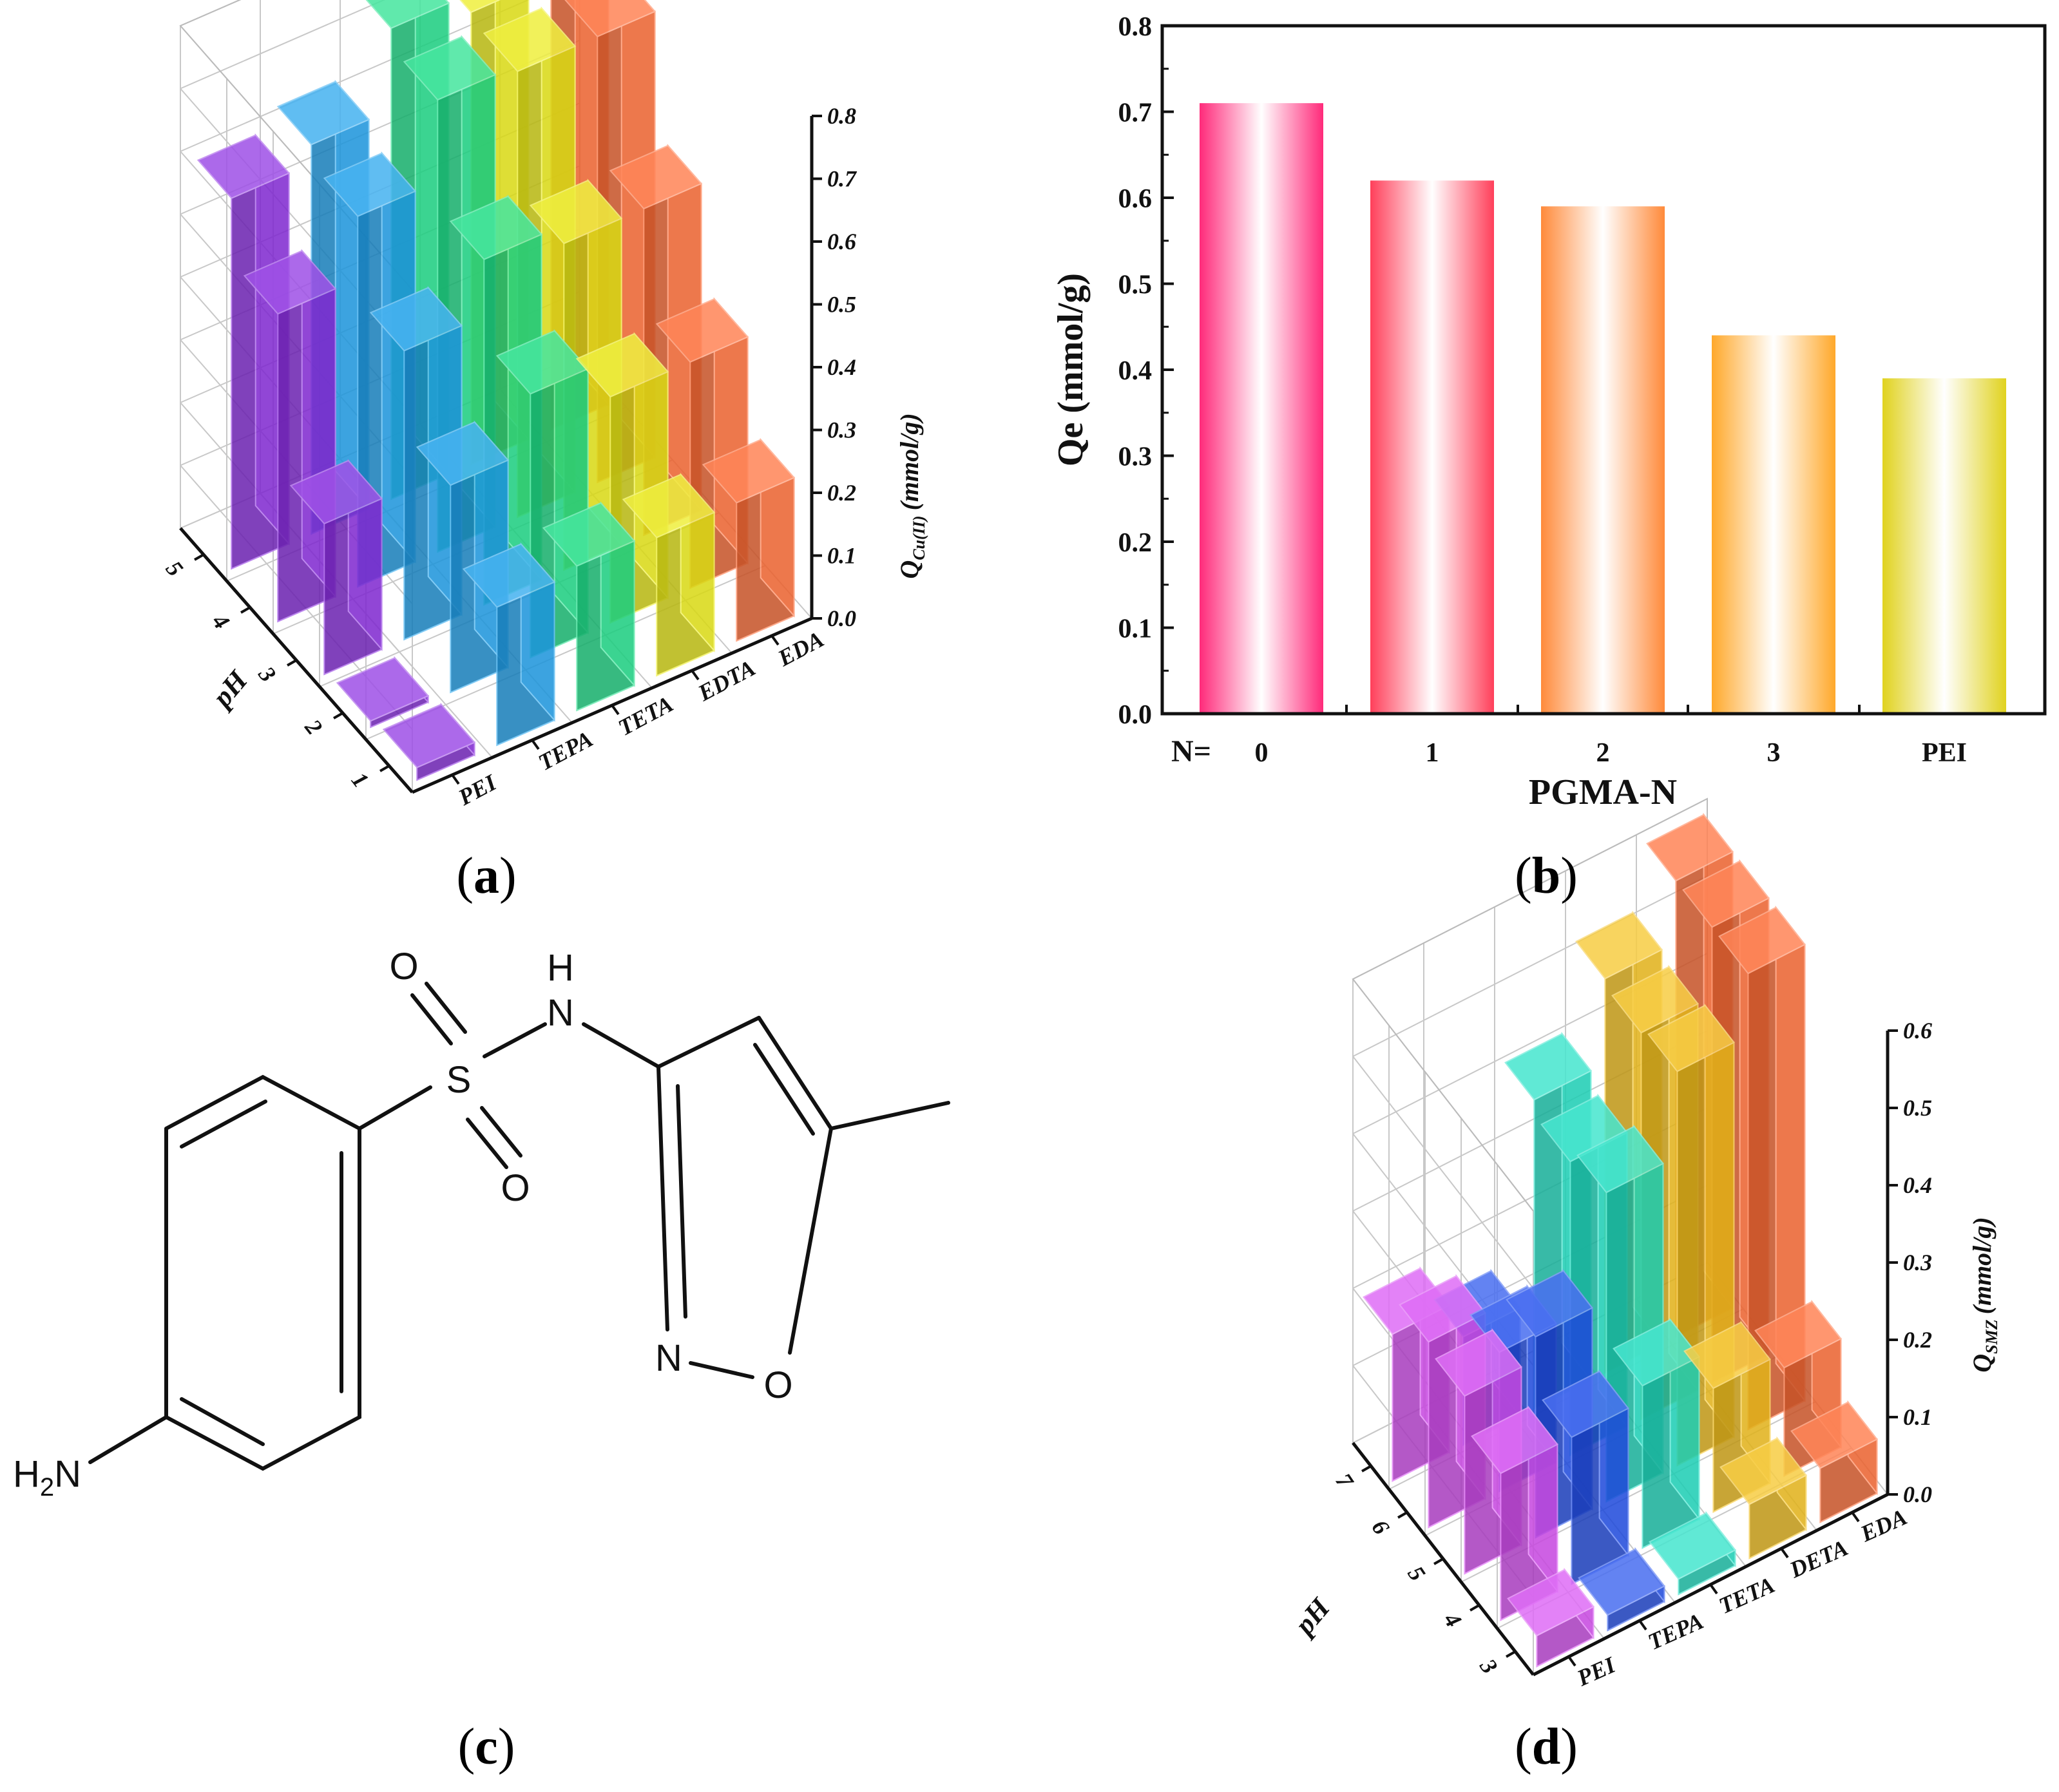 The image size is (2059, 1792). Describe the element at coordinates (360, 779) in the screenshot. I see `y-tick-label-ph-1: 1` at that location.